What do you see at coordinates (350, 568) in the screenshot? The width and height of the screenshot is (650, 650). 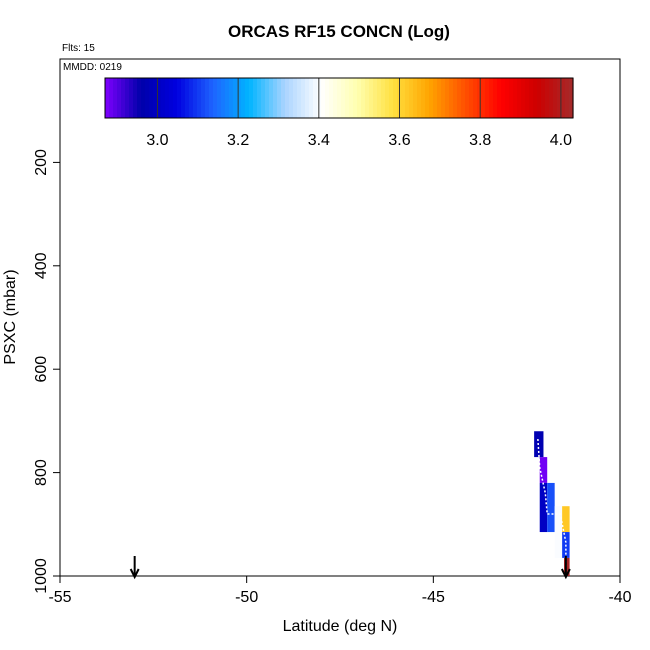 I see `arrows` at bounding box center [350, 568].